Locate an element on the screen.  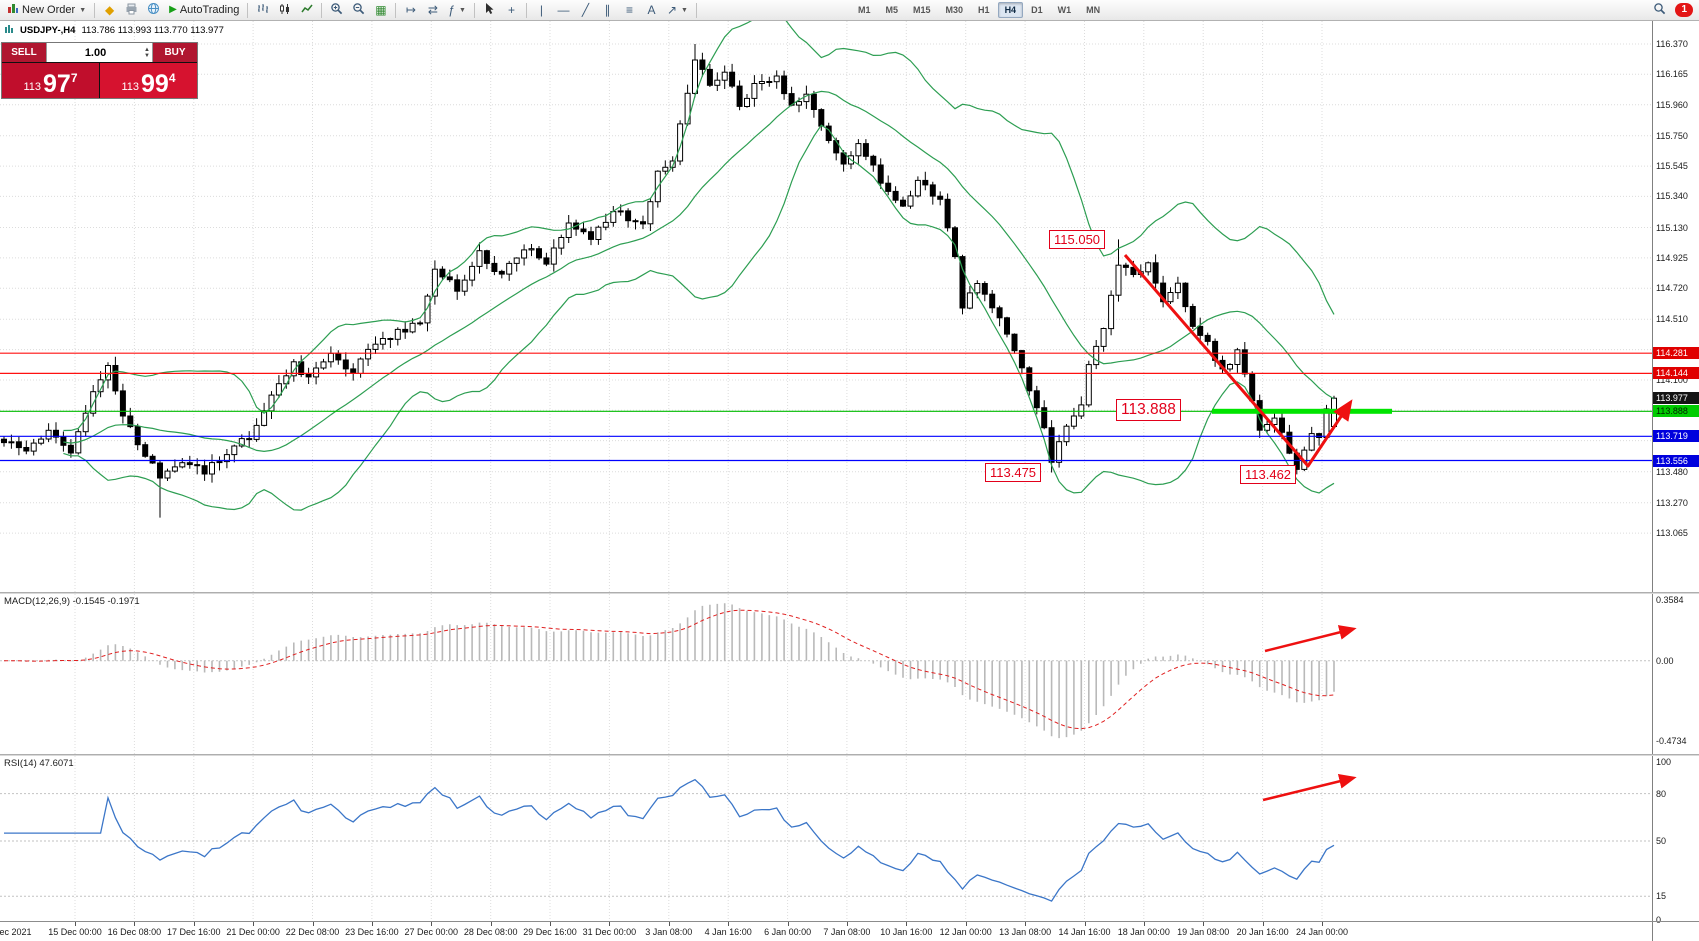
timeframe-button-m1: M1 is located at coordinates (864, 10).